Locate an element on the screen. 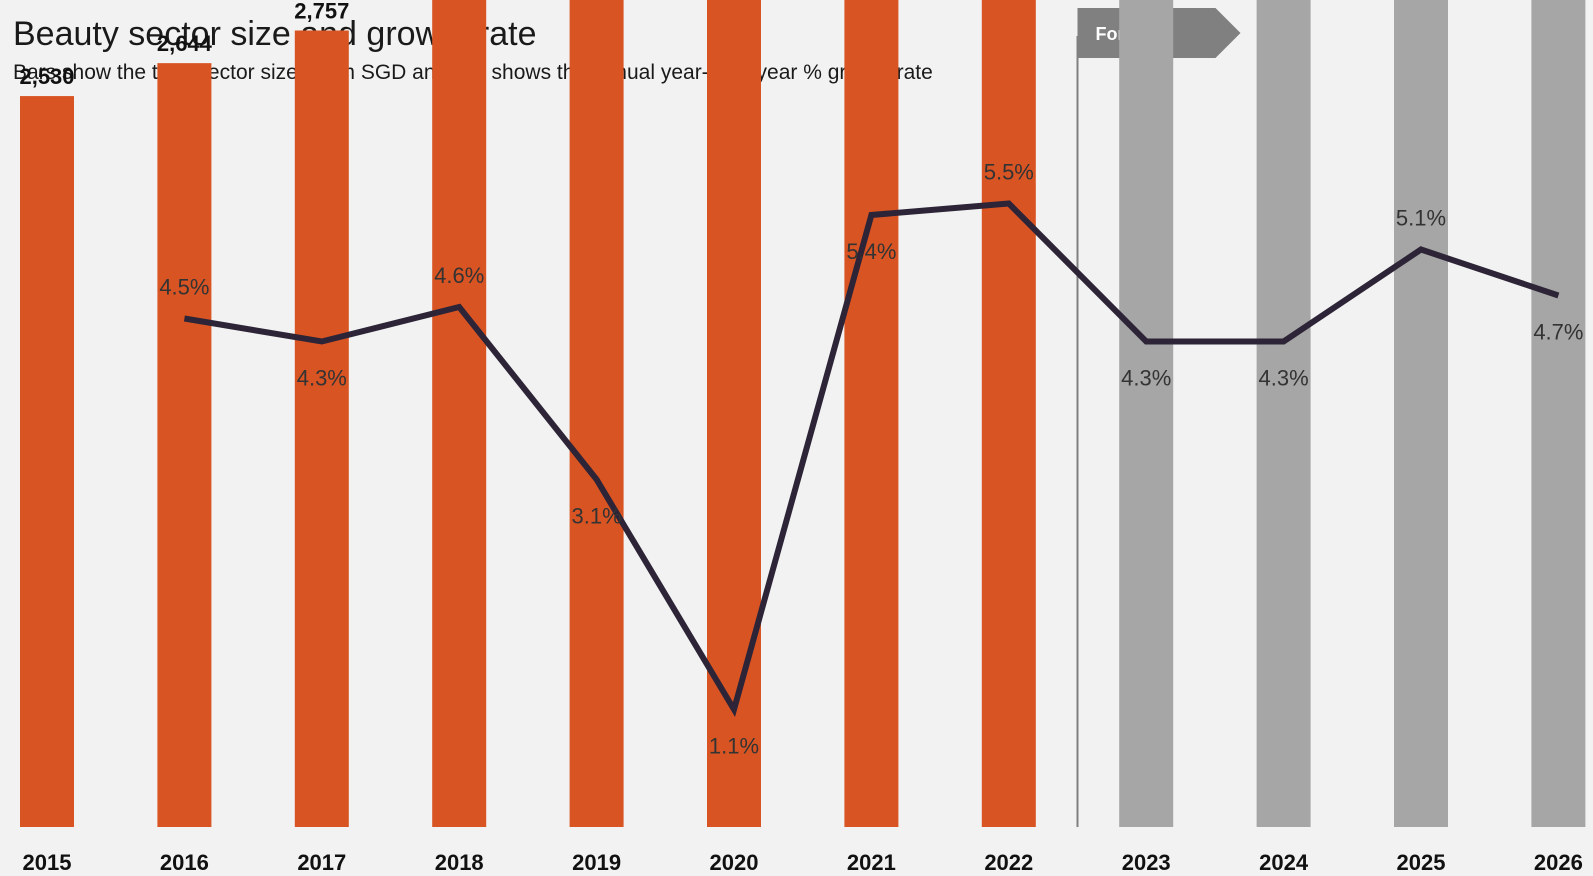  x-tick-label-2020: 2020 is located at coordinates (734, 862).